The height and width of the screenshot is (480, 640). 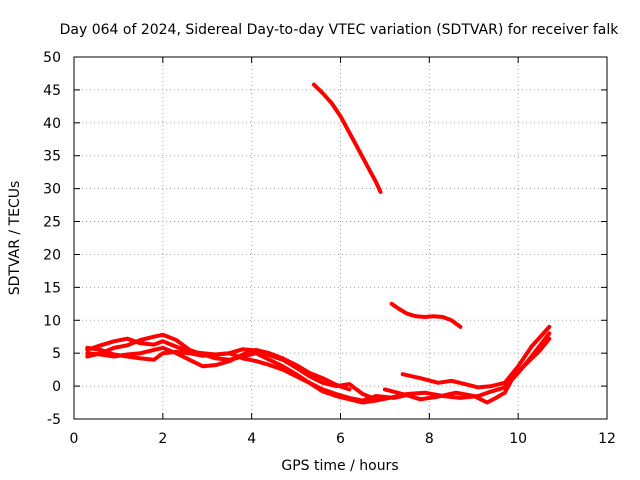 I want to click on x-tick-label: 0, so click(x=74, y=439).